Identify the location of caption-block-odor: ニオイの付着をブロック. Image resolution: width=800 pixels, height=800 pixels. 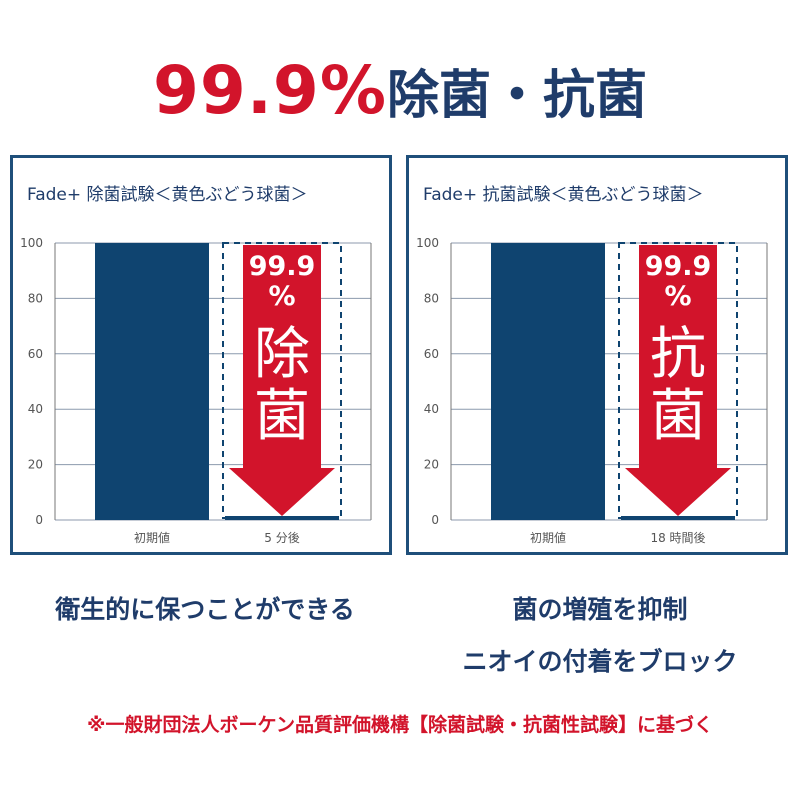
(600, 661).